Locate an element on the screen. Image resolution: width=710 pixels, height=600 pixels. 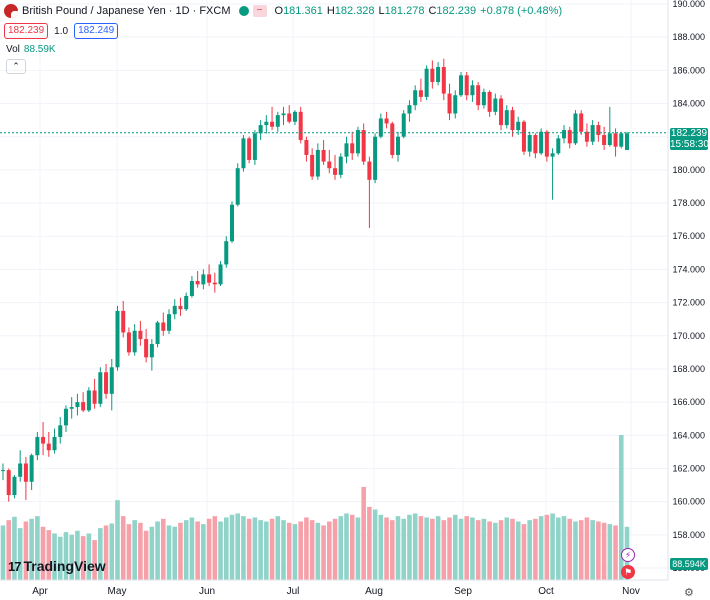
buy-button: 182.249 is located at coordinates (96, 31).